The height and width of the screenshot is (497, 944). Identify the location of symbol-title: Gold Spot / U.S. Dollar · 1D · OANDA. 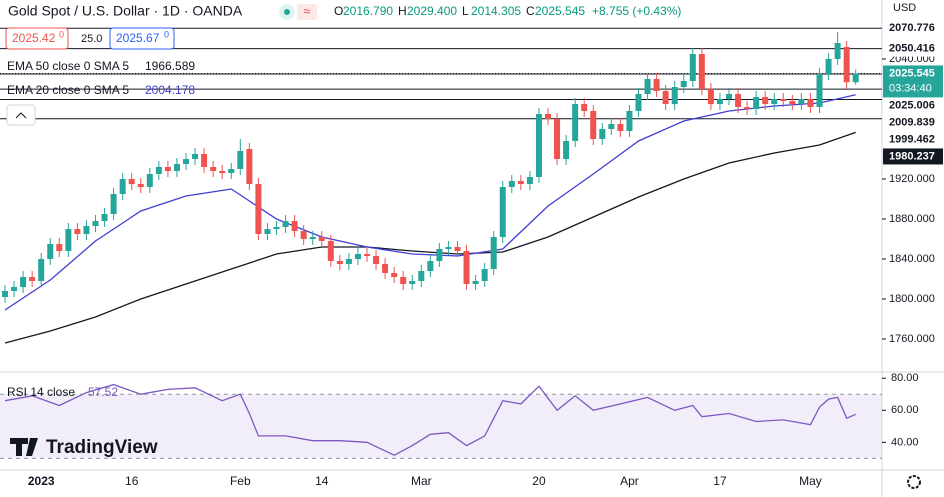
(125, 11).